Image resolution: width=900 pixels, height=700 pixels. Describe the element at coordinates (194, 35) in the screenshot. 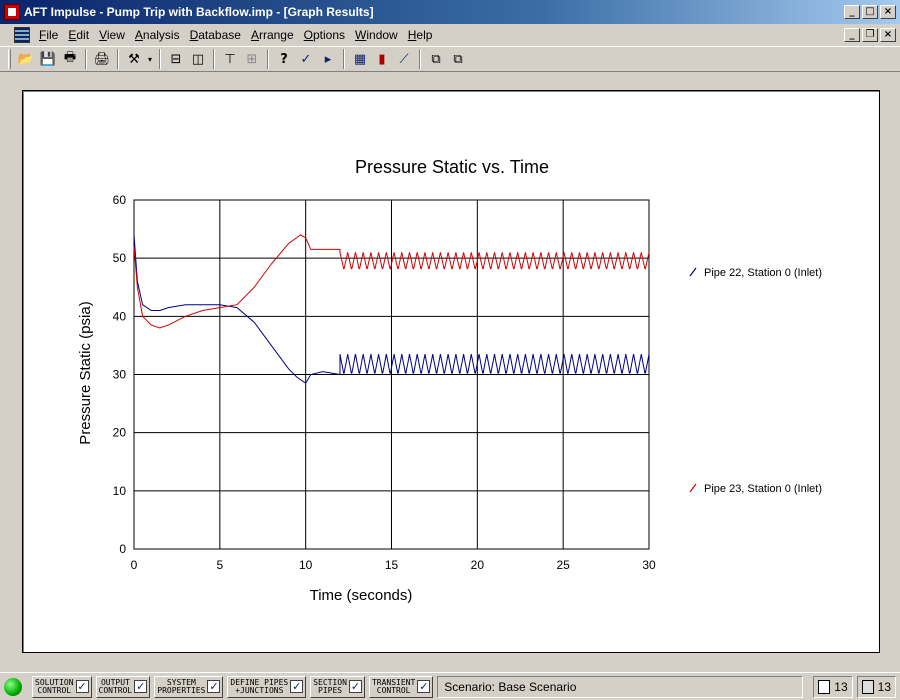

I see `menu-accelerator: D` at that location.